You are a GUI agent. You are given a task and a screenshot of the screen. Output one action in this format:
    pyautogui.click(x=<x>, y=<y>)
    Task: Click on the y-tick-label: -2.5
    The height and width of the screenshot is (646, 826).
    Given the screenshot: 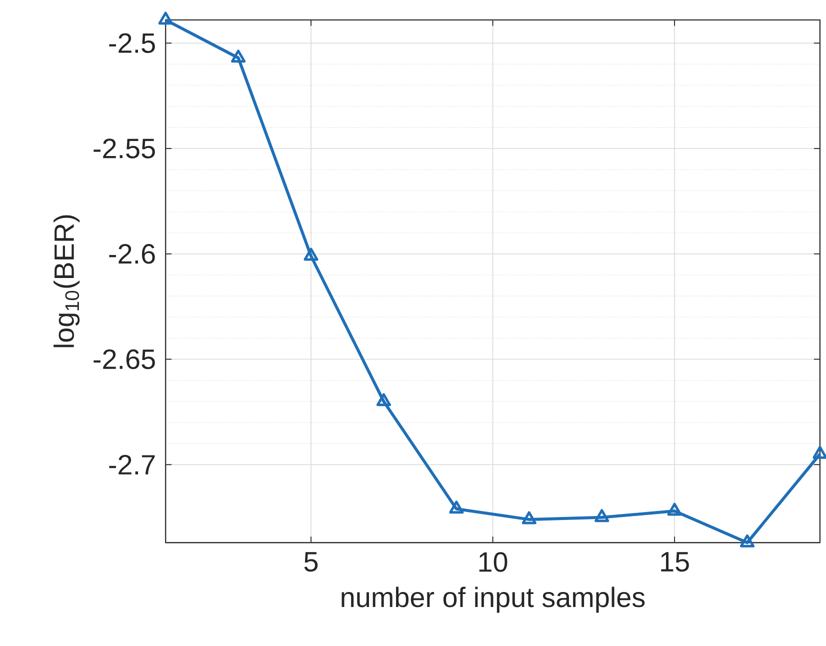 What is the action you would take?
    pyautogui.click(x=132, y=43)
    